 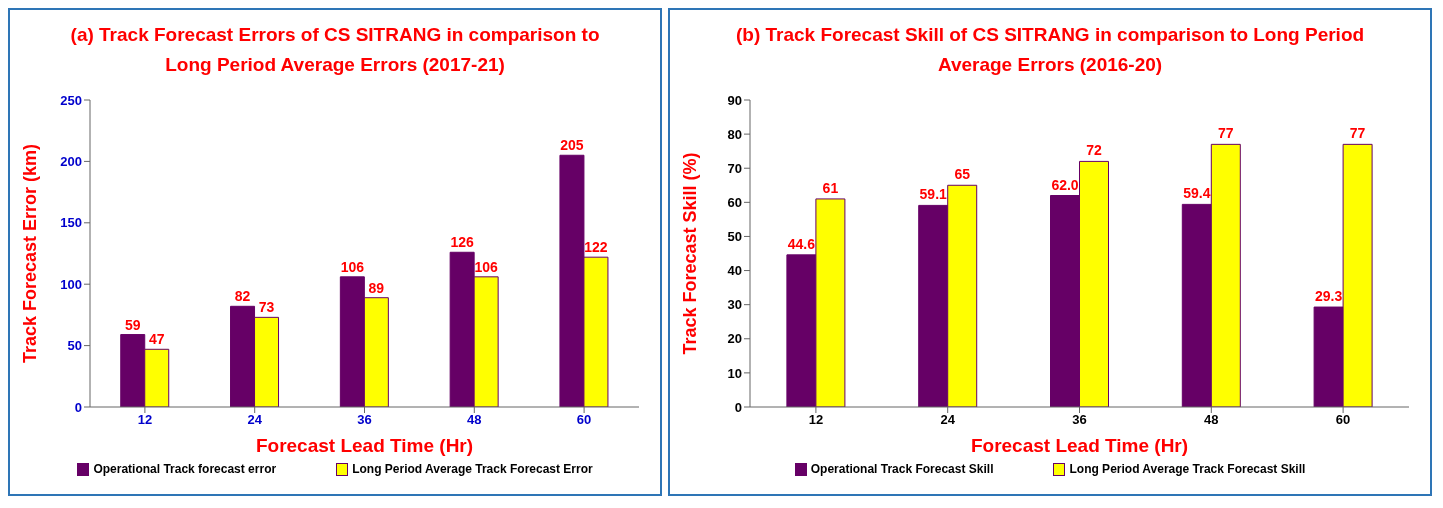 What do you see at coordinates (735, 134) in the screenshot?
I see `y-tick-label: 80` at bounding box center [735, 134].